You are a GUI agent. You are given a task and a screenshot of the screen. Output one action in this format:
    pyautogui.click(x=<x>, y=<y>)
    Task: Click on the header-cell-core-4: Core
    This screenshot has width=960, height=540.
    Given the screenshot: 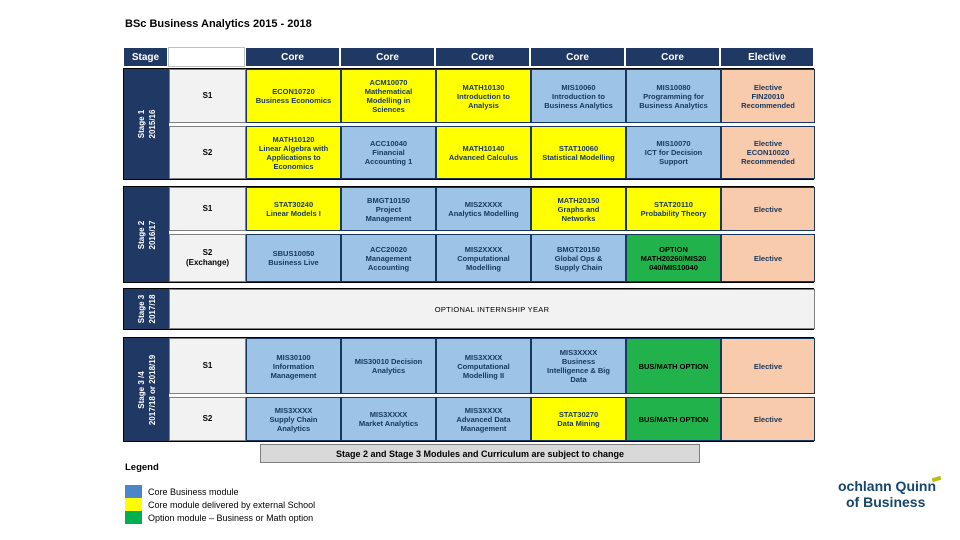 What is the action you would take?
    pyautogui.click(x=577, y=57)
    